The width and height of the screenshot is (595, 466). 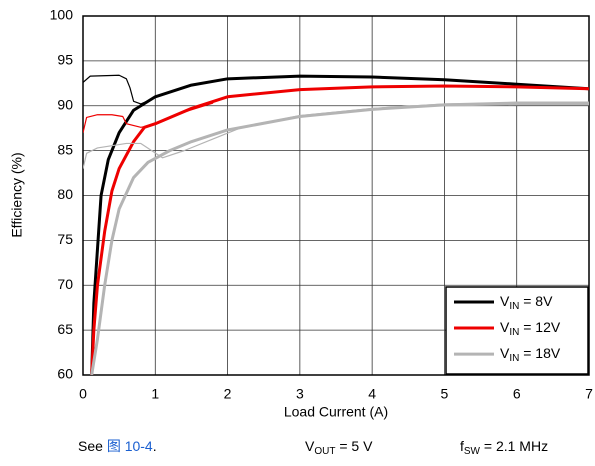 I want to click on caption-text: V, so click(x=310, y=446).